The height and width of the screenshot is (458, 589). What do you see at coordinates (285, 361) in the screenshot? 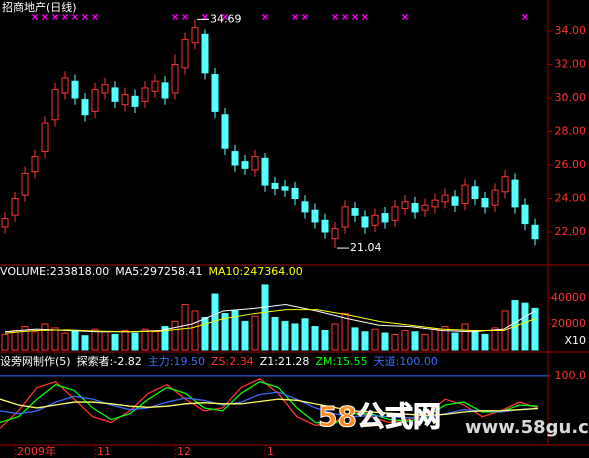
I see `header-item: Z1:21.28` at bounding box center [285, 361].